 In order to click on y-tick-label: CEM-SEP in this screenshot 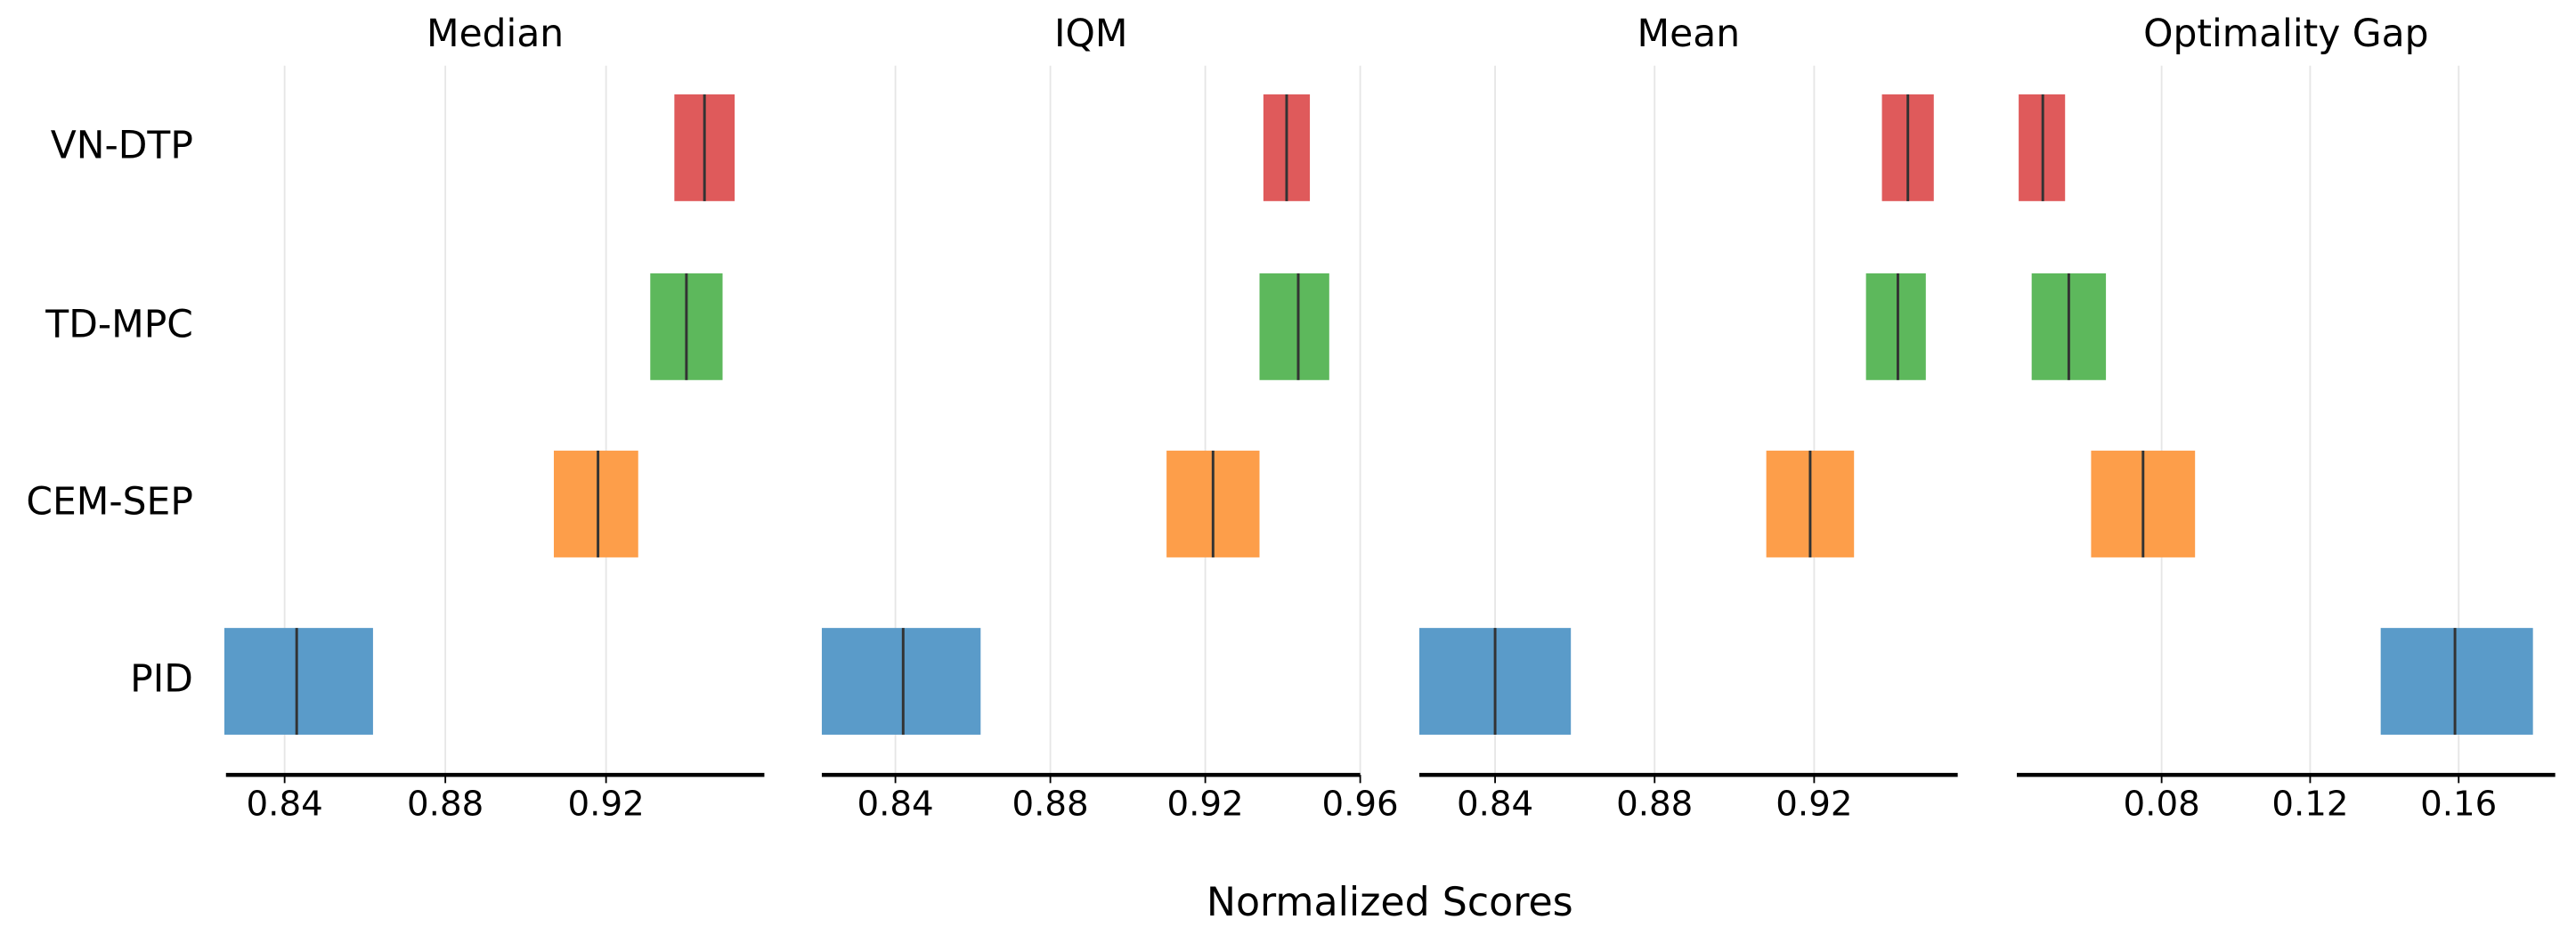, I will do `click(109, 501)`.